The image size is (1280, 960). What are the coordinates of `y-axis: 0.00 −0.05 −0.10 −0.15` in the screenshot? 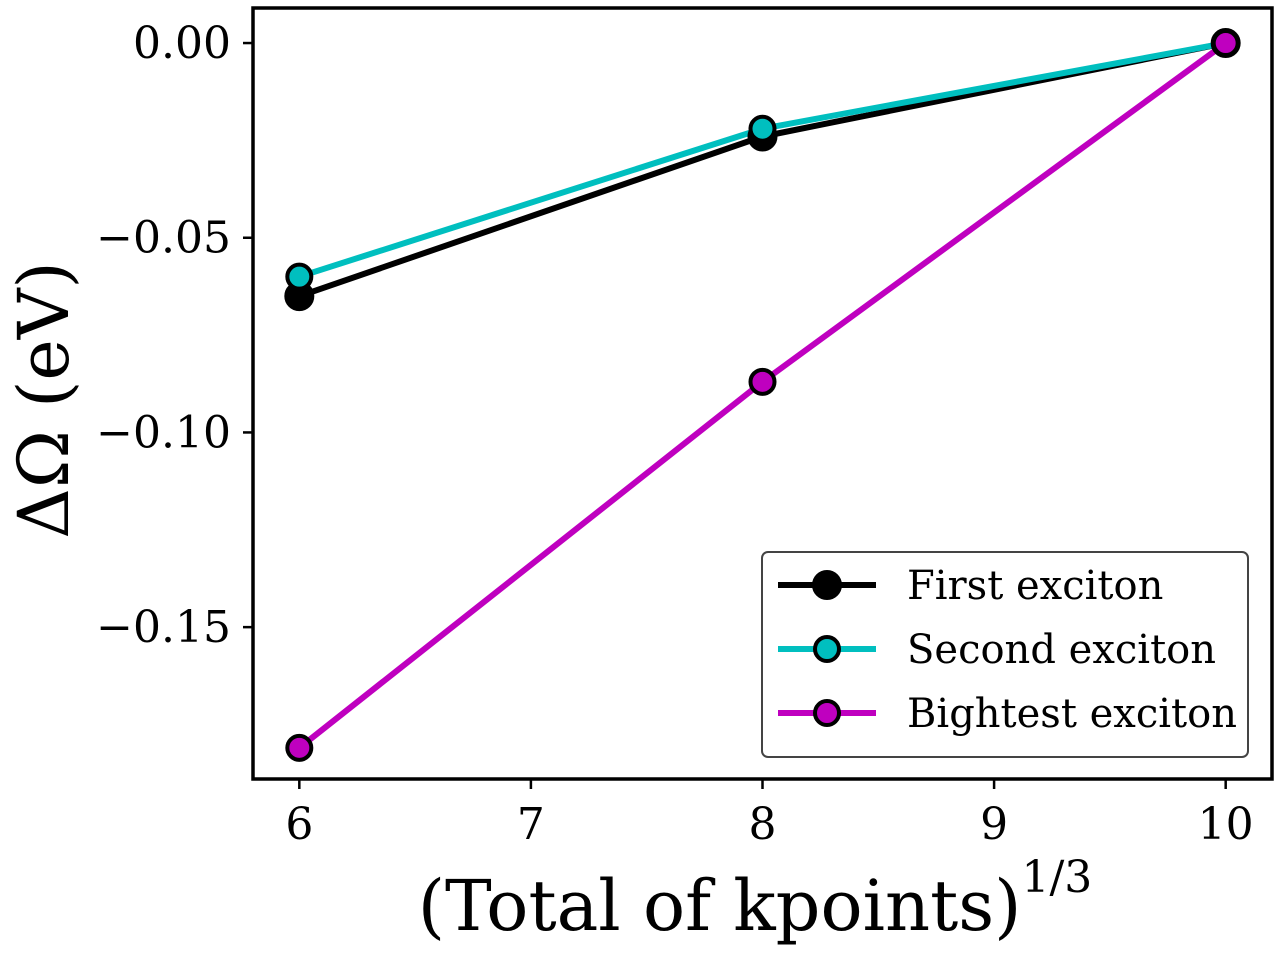 It's located at (174, 335).